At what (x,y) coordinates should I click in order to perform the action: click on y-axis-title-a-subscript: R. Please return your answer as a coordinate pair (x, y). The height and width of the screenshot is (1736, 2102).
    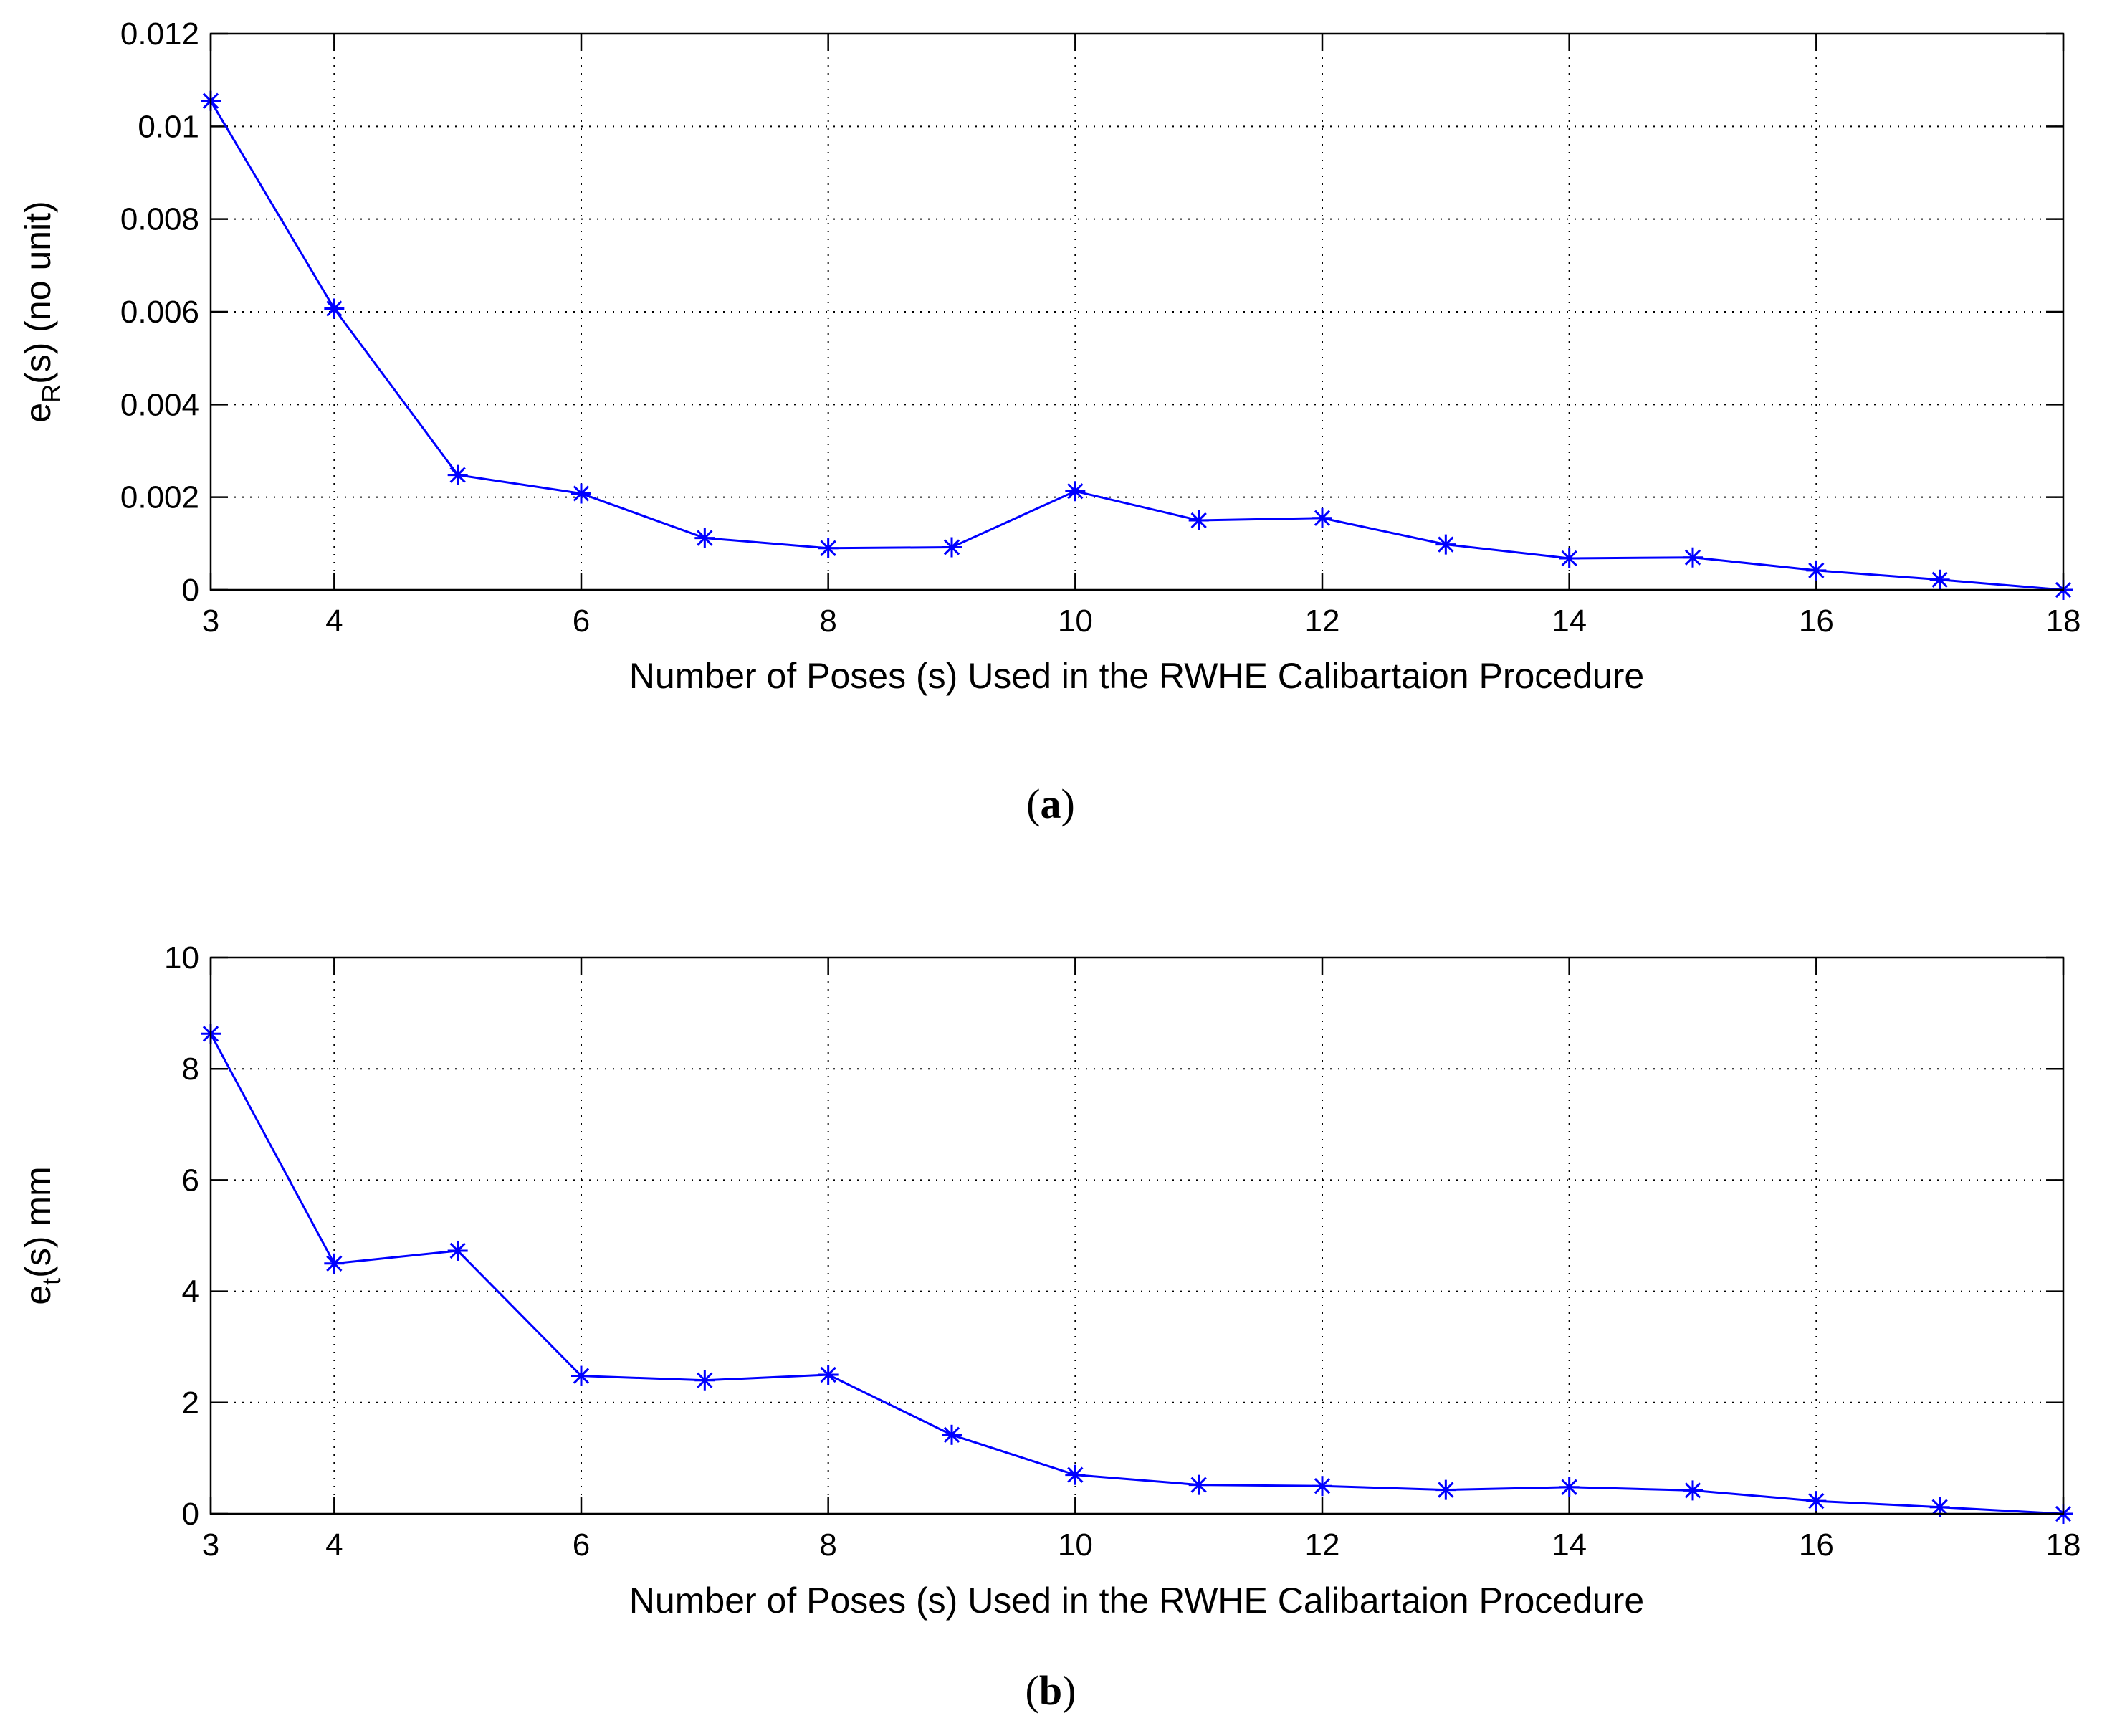
    Looking at the image, I should click on (51, 393).